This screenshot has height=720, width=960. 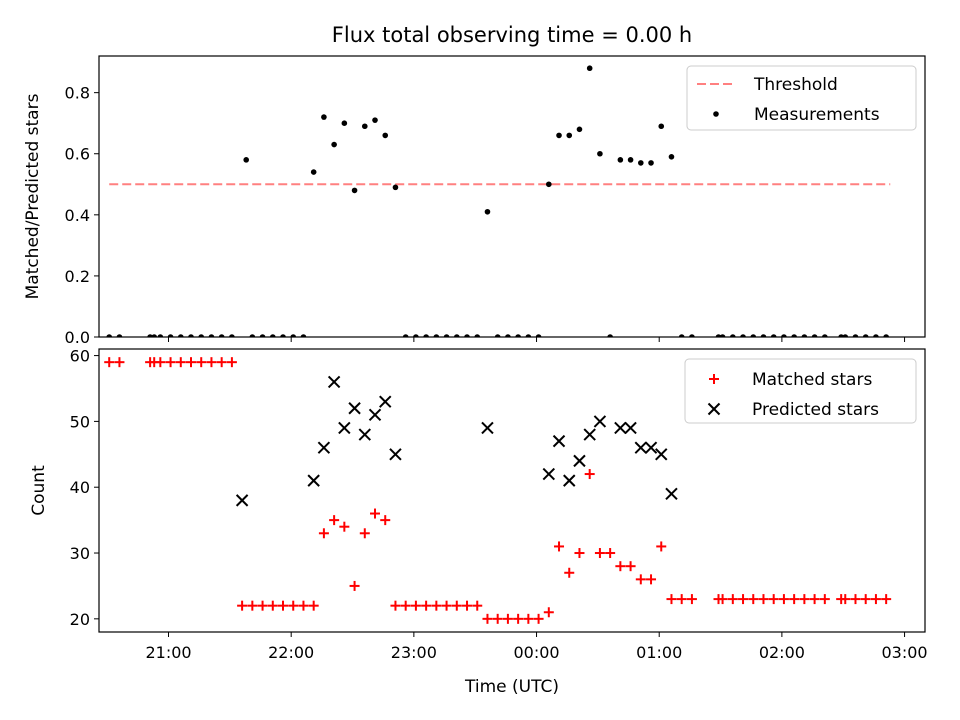 I want to click on legend: Matched stars Predicted stars, so click(x=800, y=391).